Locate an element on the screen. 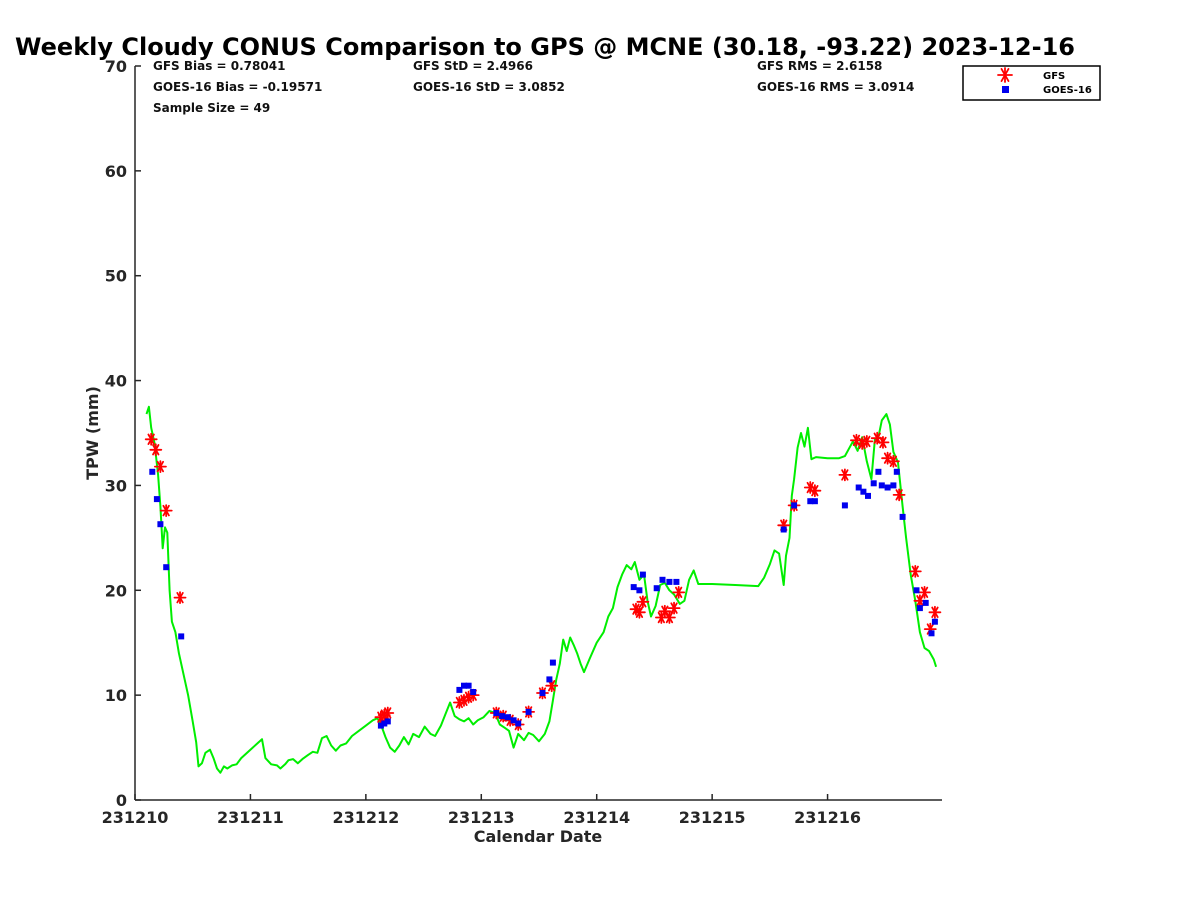 The image size is (1200, 900). y-tick-label: 50 is located at coordinates (116, 276).